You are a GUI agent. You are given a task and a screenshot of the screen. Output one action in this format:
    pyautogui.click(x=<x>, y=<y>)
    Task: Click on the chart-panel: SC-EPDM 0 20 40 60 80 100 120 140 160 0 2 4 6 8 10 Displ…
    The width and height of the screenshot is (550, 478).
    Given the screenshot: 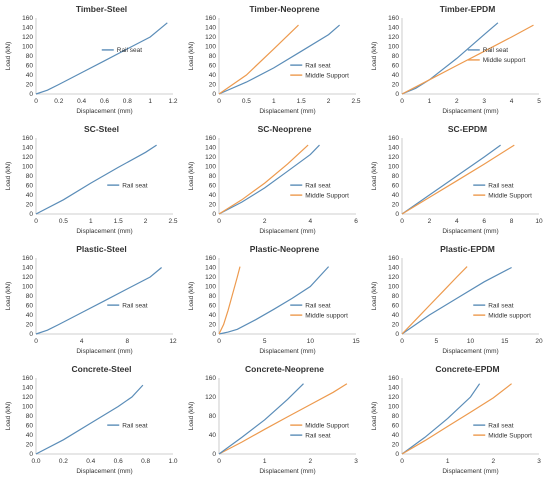 What is the action you would take?
    pyautogui.click(x=457, y=179)
    